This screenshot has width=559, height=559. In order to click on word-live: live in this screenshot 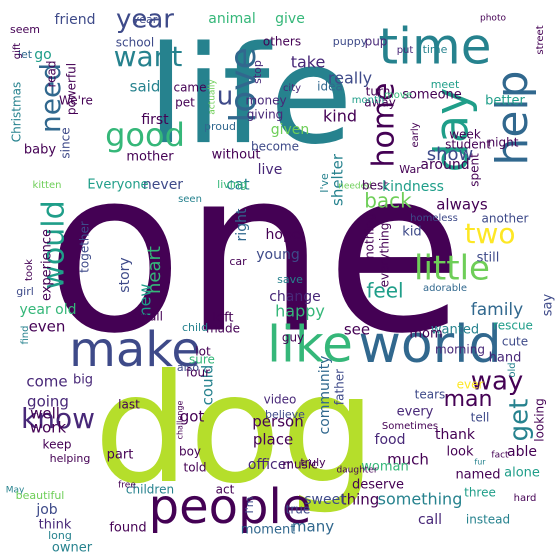, I will do `click(270, 170)`.